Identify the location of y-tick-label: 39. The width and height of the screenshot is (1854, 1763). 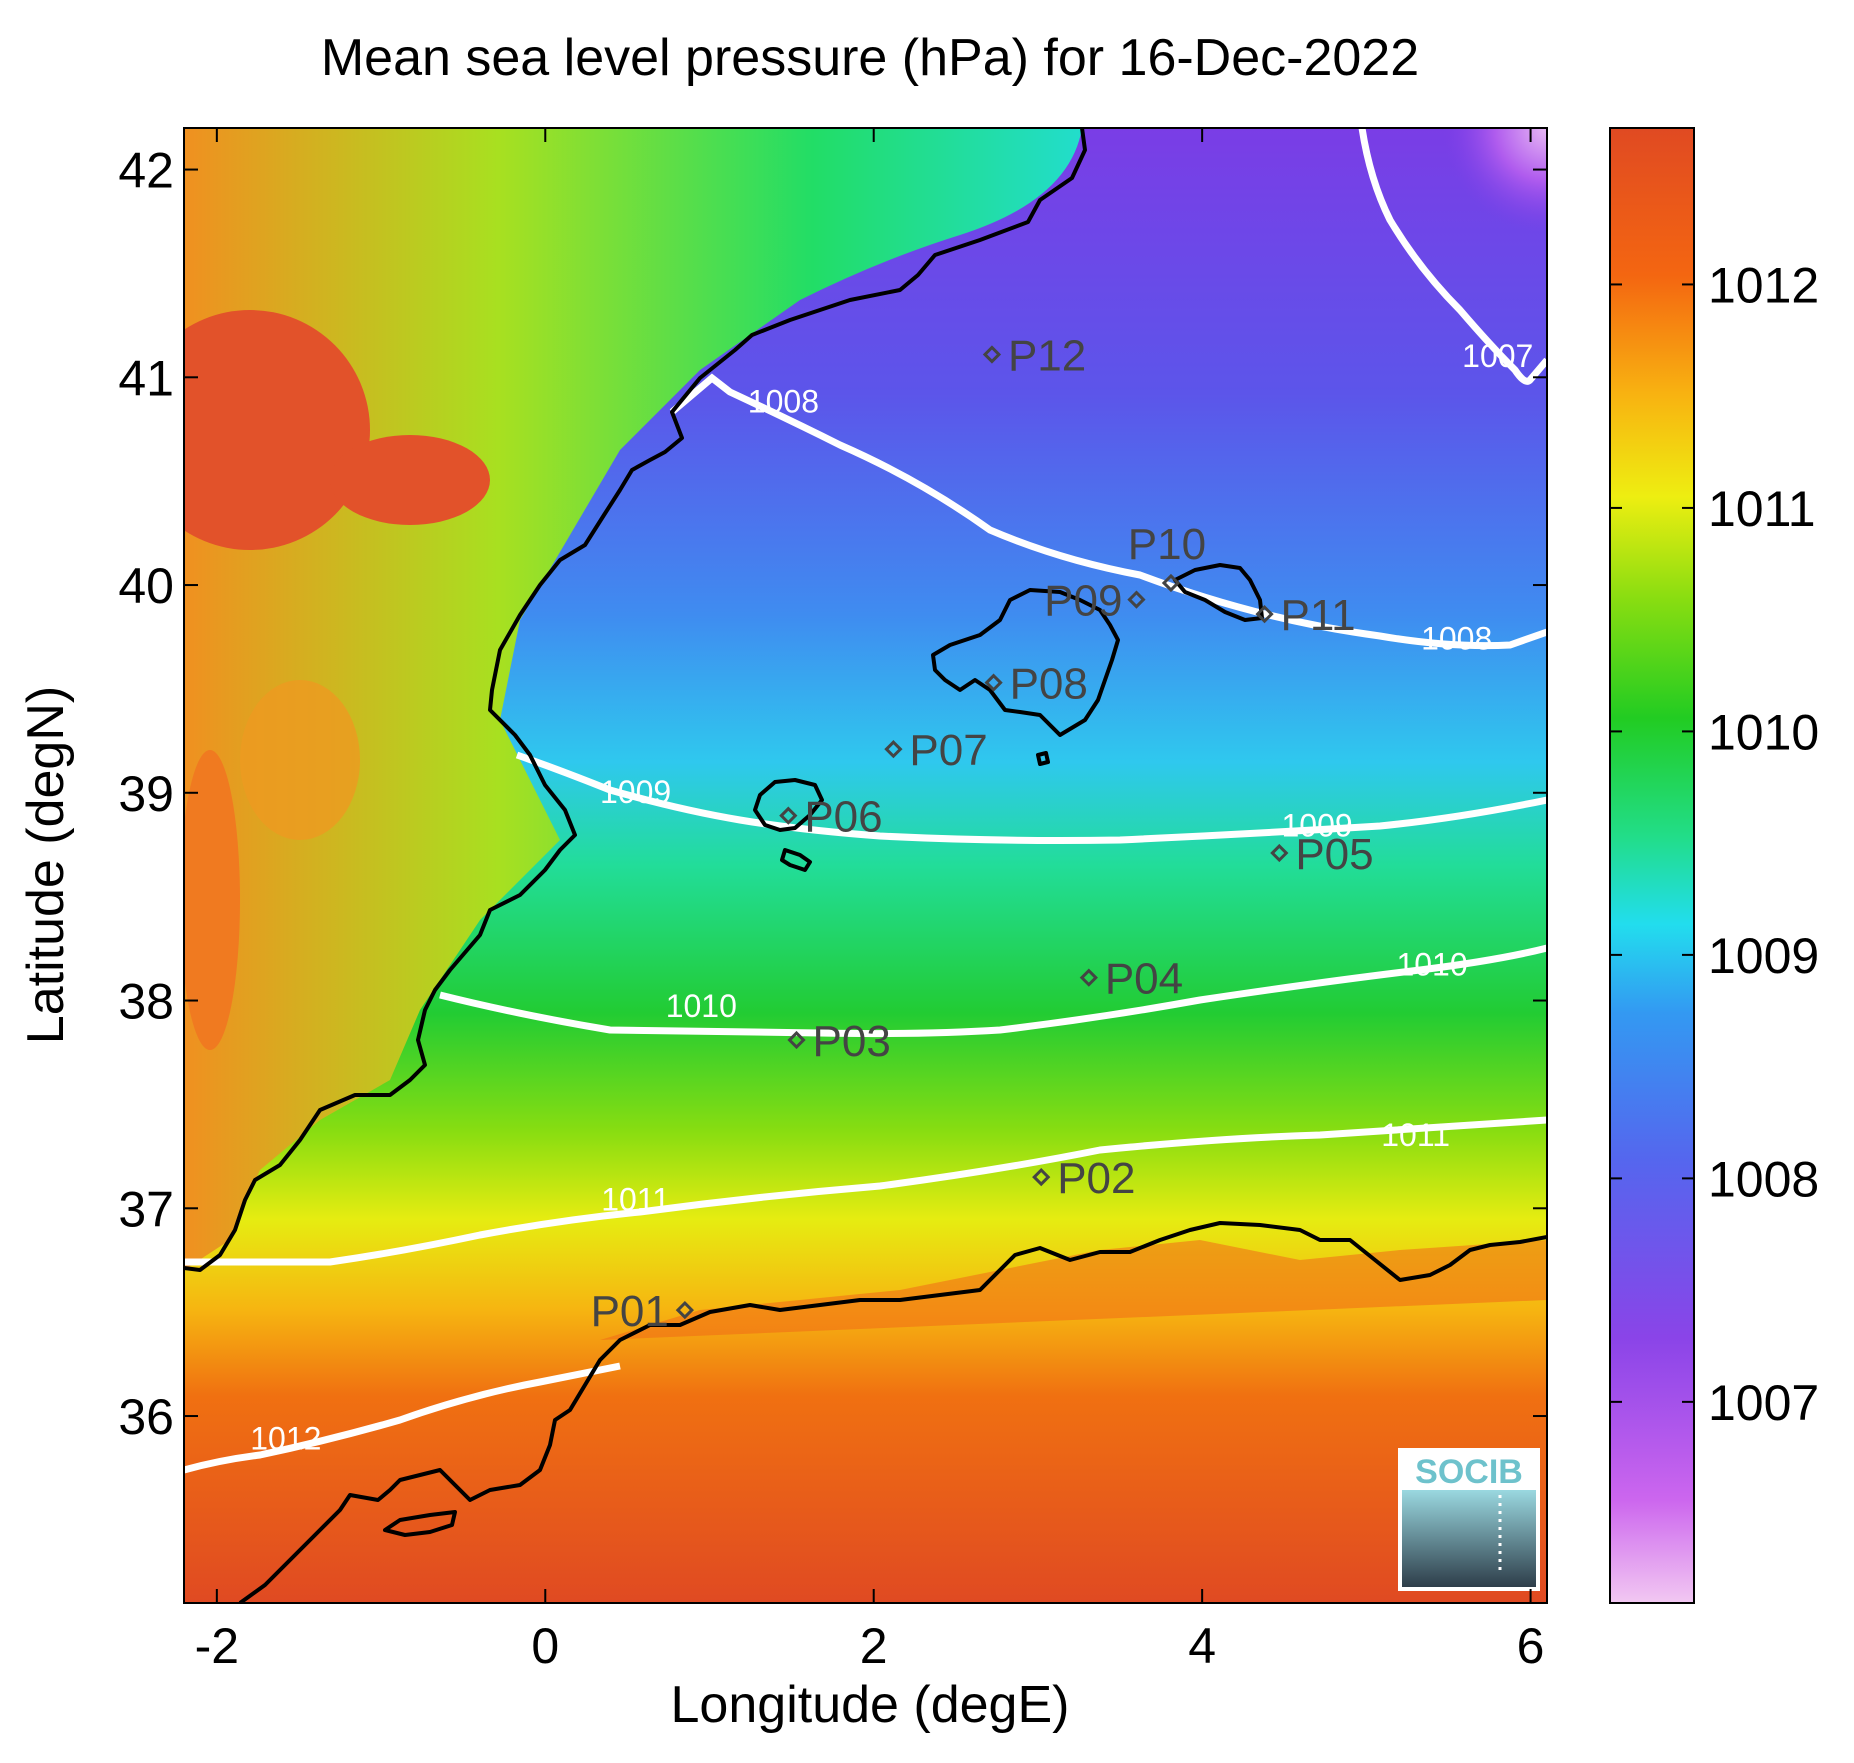
(146, 794).